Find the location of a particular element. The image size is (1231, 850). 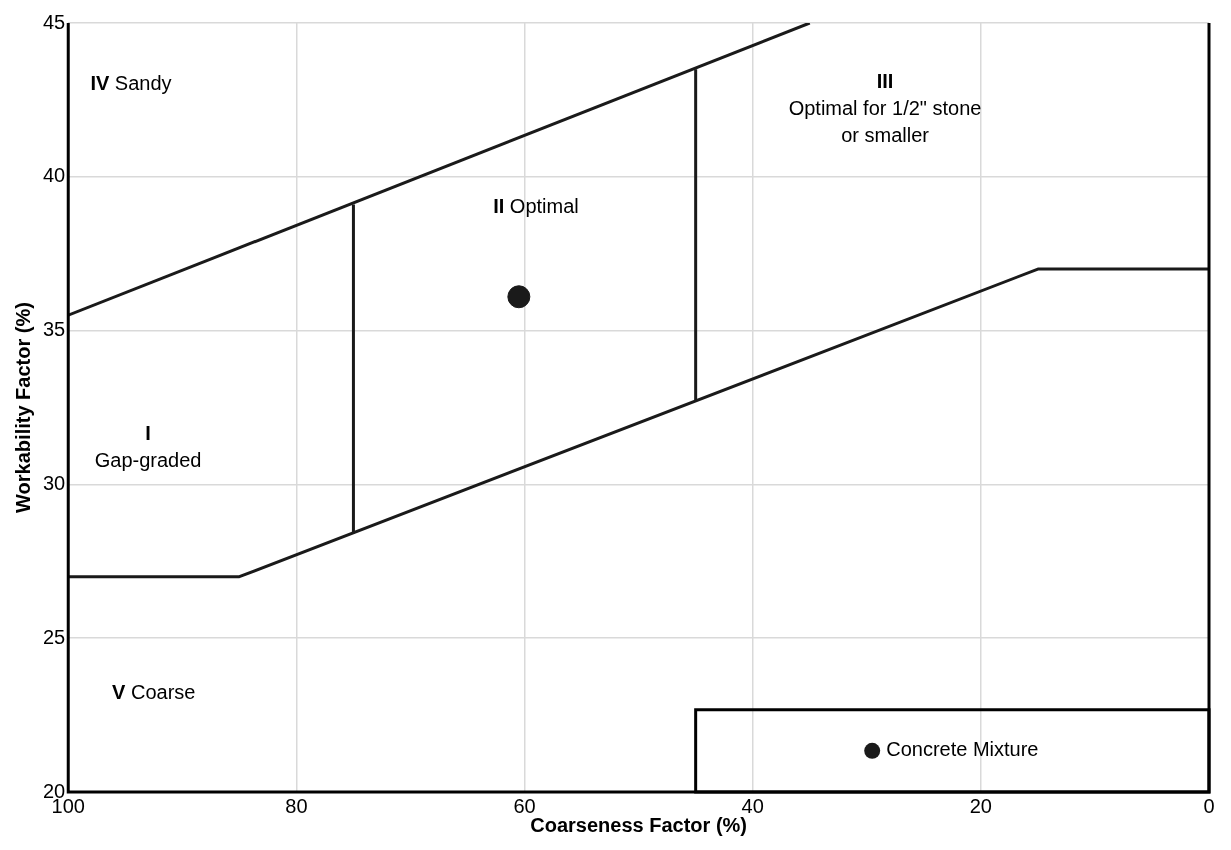

x-tick-label: 0 is located at coordinates (1209, 805).